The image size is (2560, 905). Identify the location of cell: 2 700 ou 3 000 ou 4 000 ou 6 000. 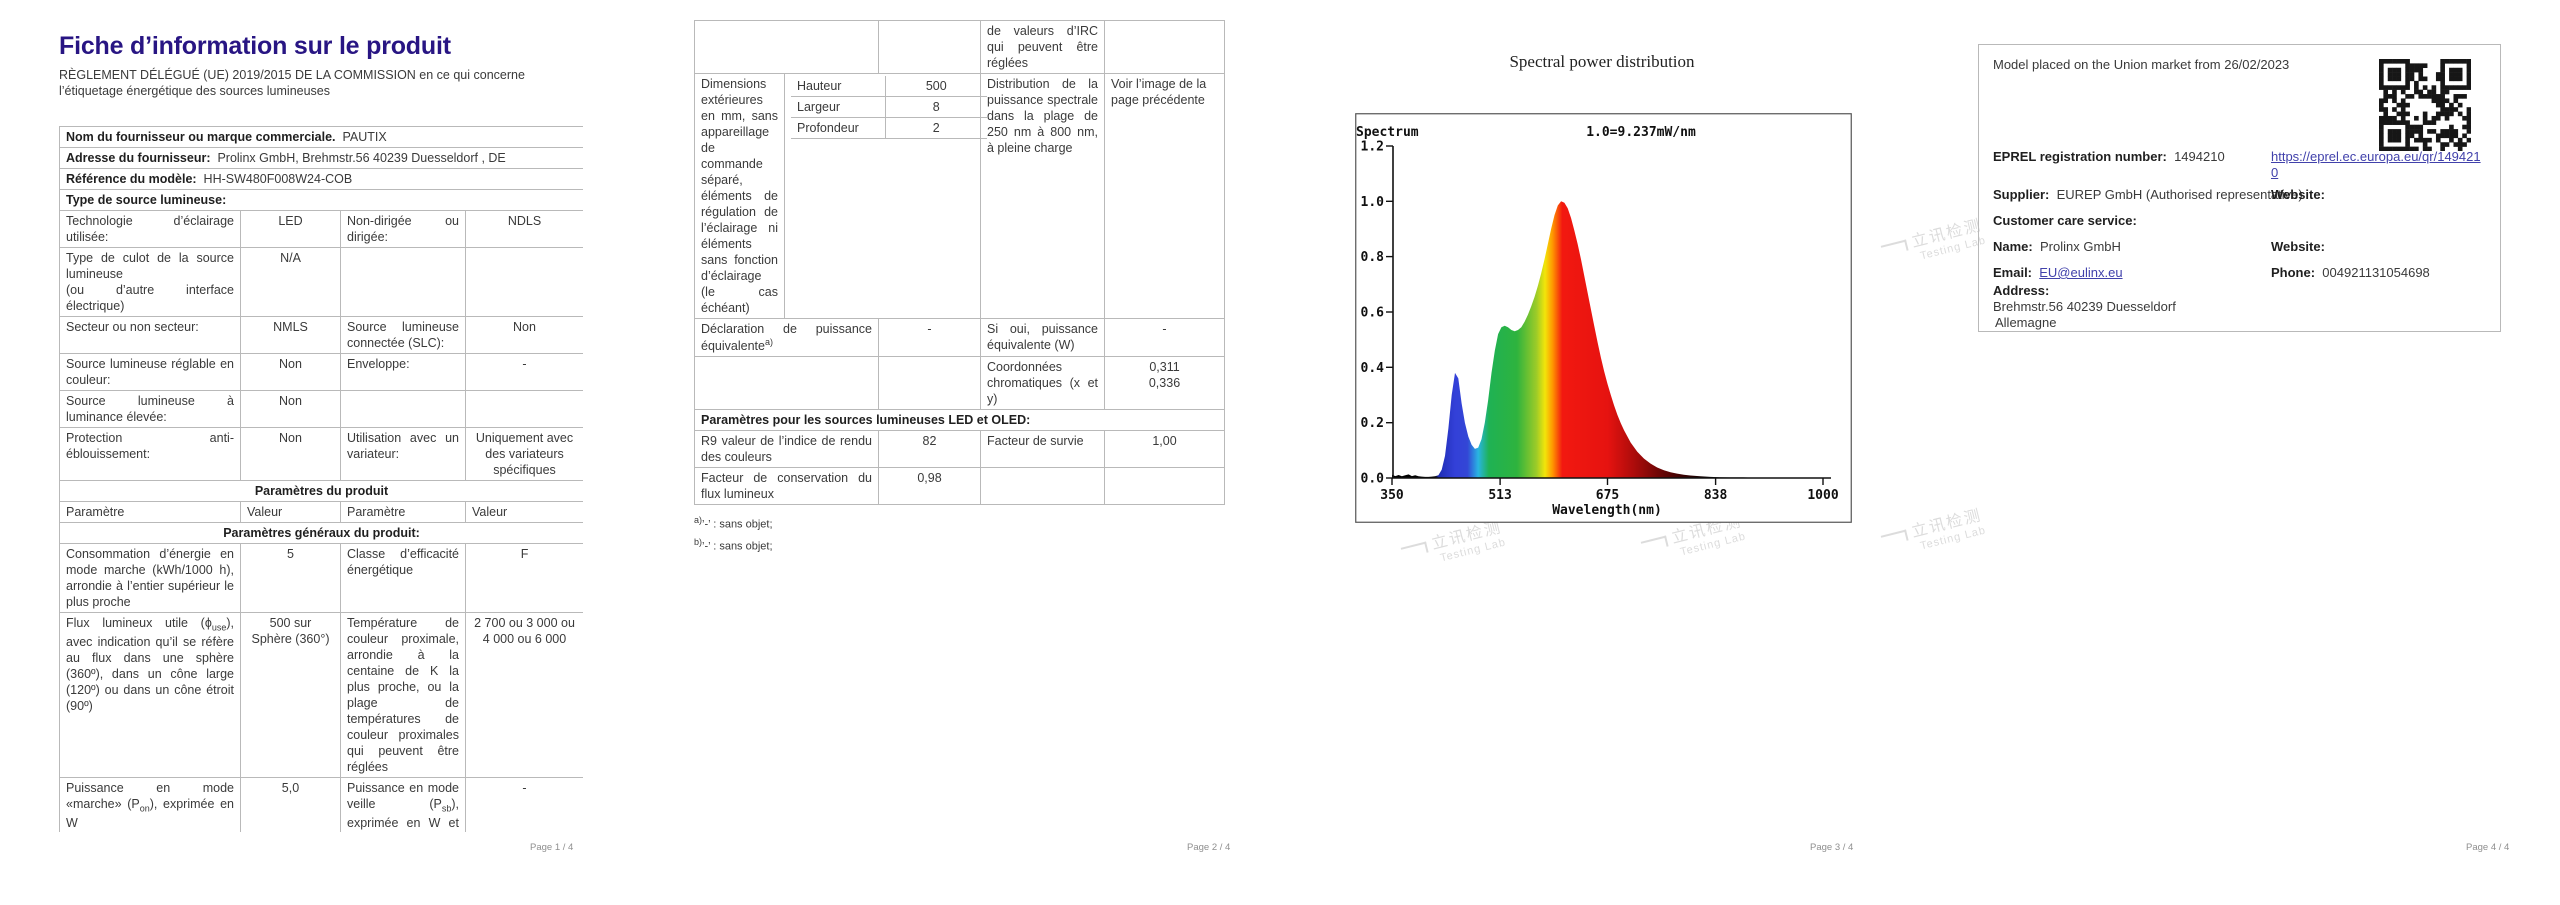
(523, 695).